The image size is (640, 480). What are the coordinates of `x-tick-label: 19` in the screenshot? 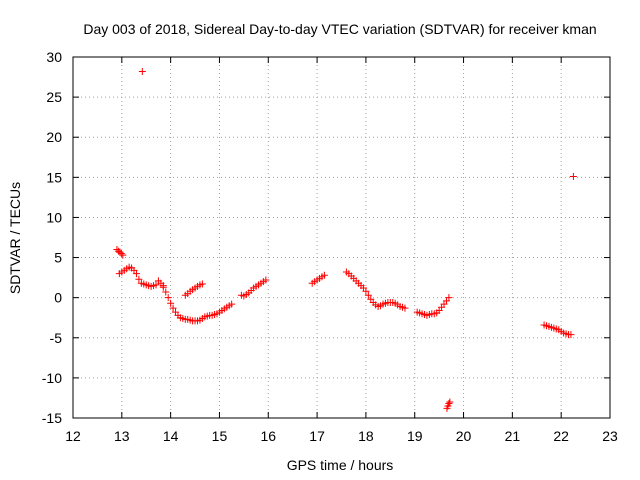 It's located at (415, 436).